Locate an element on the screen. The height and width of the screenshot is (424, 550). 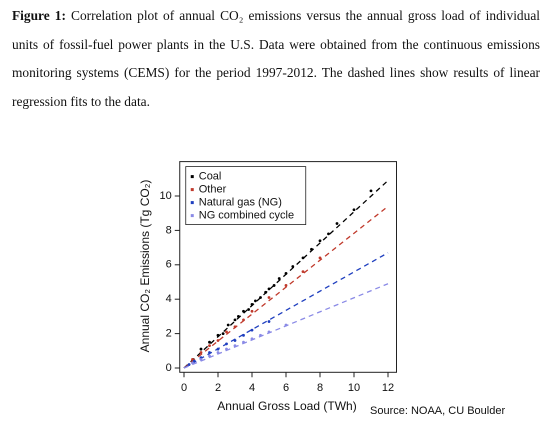
y-axis-label: Annual CO₂ Emissions (Tg CO₂) is located at coordinates (145, 266).